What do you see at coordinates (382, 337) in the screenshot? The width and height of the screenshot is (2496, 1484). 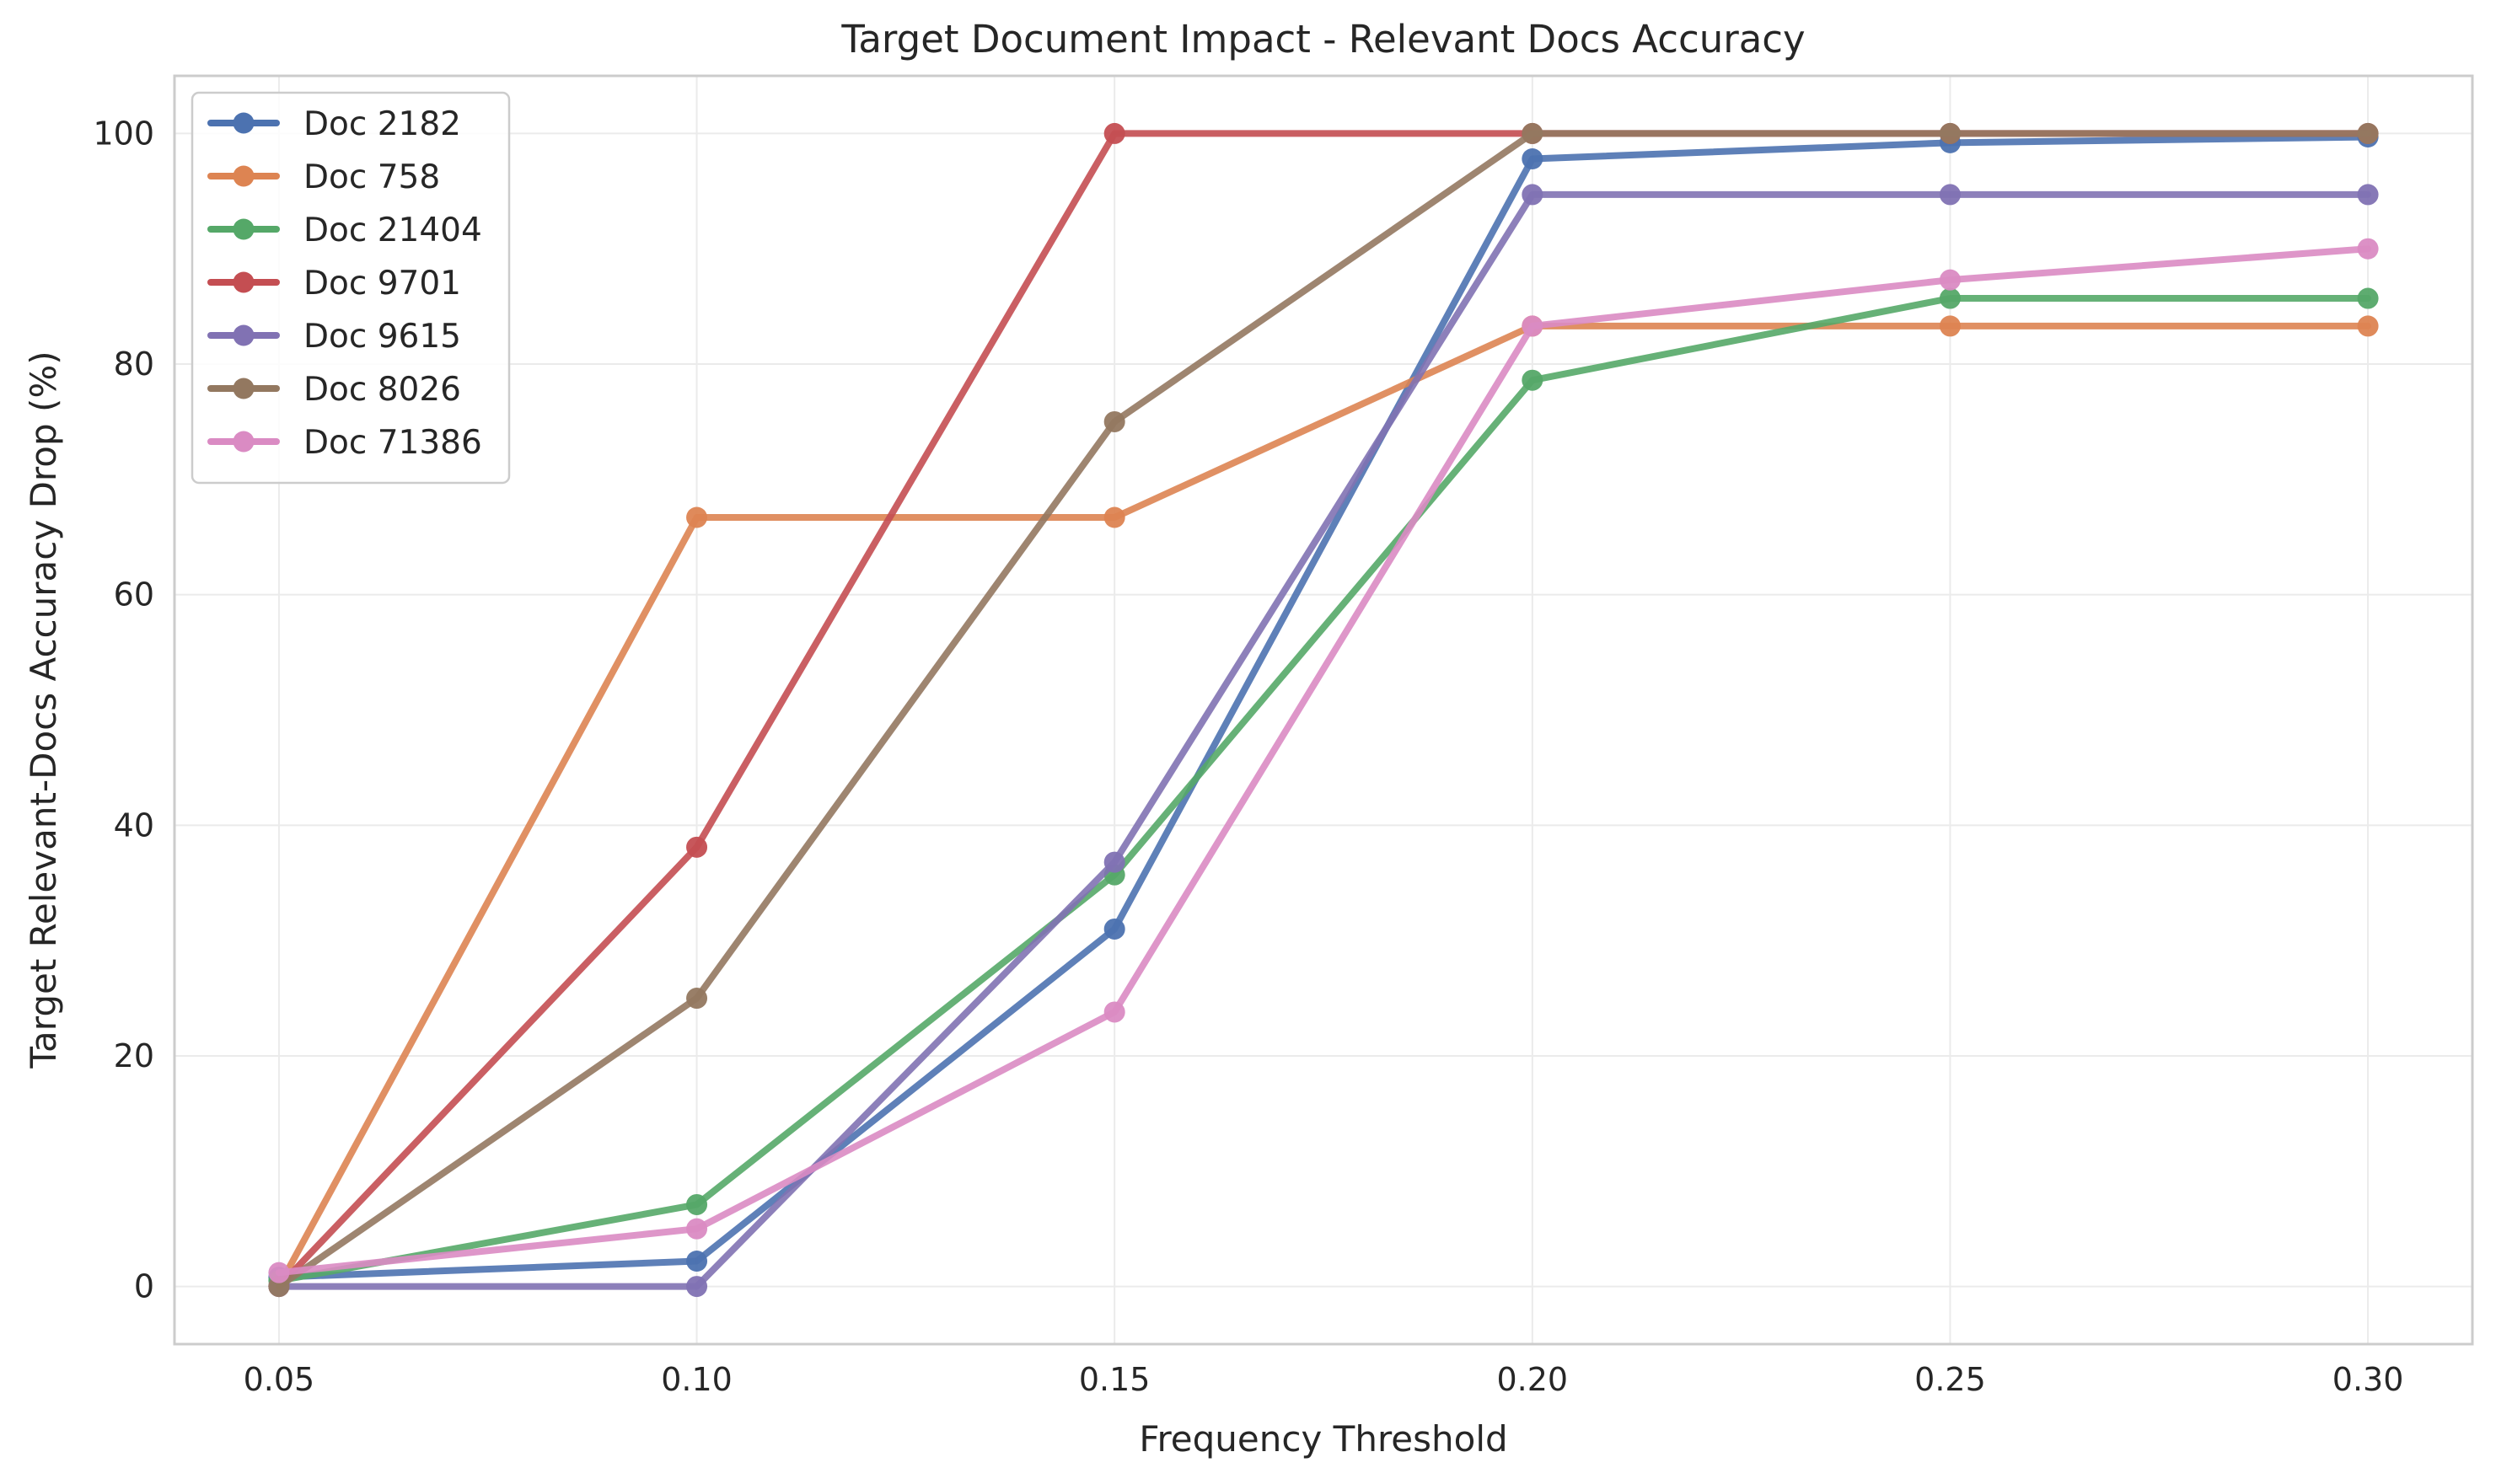 I see `legend-label: Doc 9615` at bounding box center [382, 337].